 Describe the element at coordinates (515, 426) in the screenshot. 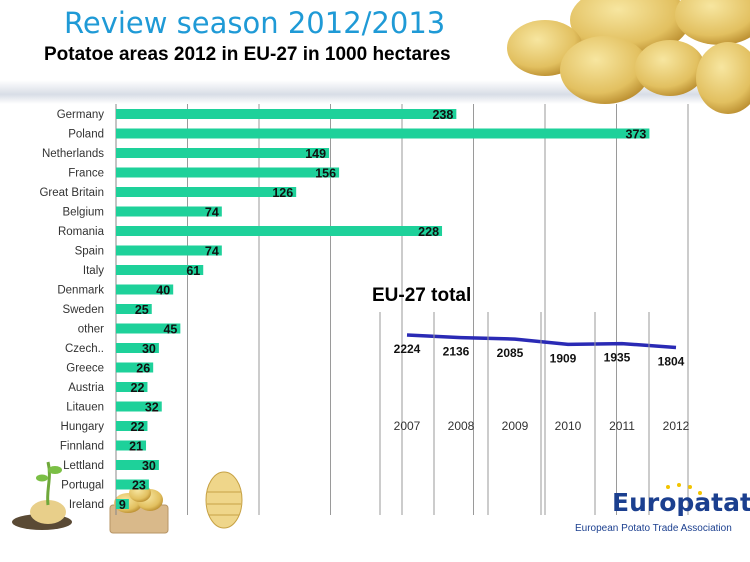

I see `x-tick-label: 2009` at that location.